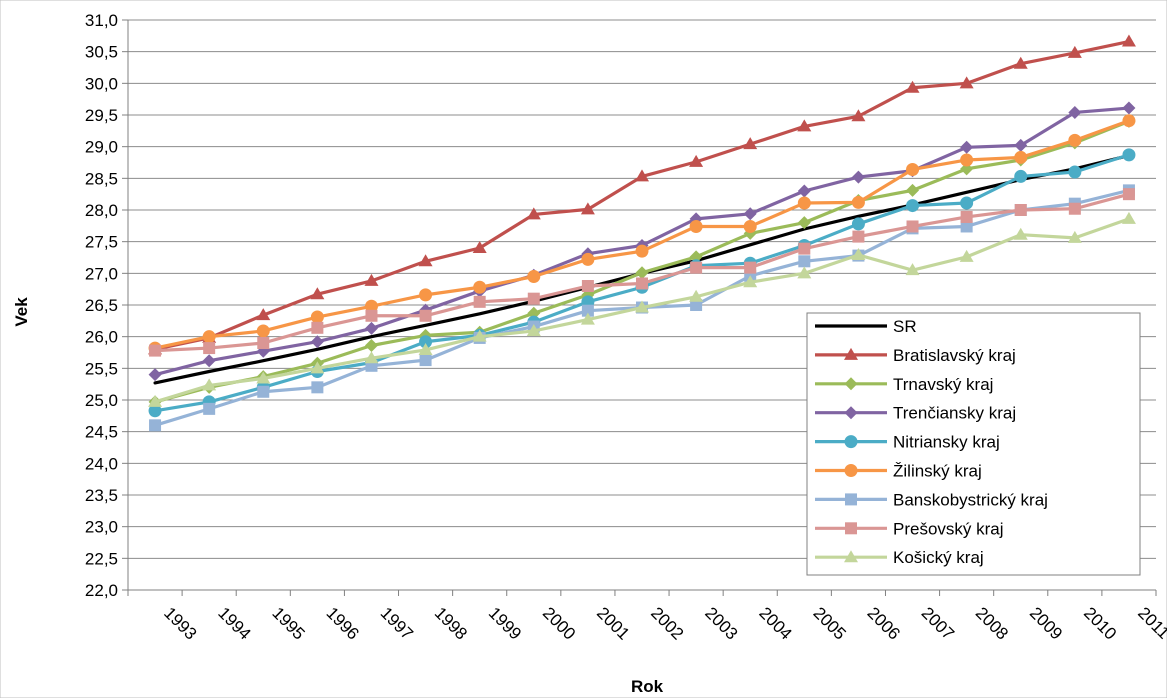  Describe the element at coordinates (909, 528) in the screenshot. I see `legend-entry: Prešovský kraj` at that location.